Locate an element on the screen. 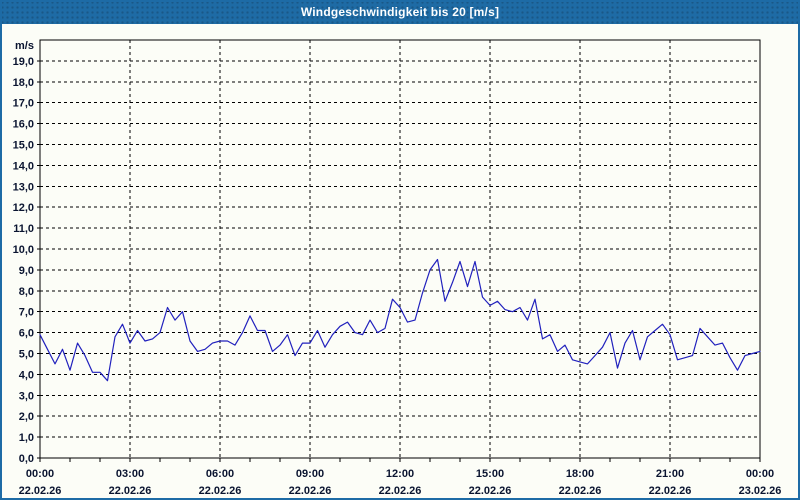 Image resolution: width=800 pixels, height=500 pixels. y-axis-tick-label: 15,0 is located at coordinates (23, 146).